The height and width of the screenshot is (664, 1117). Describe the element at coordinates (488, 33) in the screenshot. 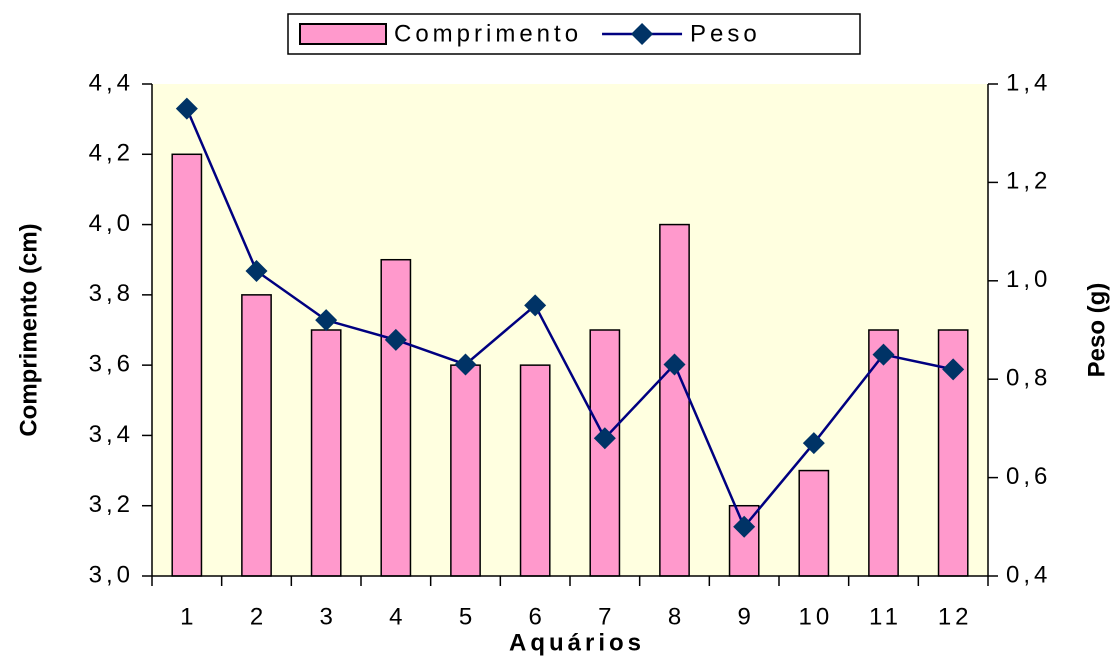

I see `legend-label: Comprimento` at that location.